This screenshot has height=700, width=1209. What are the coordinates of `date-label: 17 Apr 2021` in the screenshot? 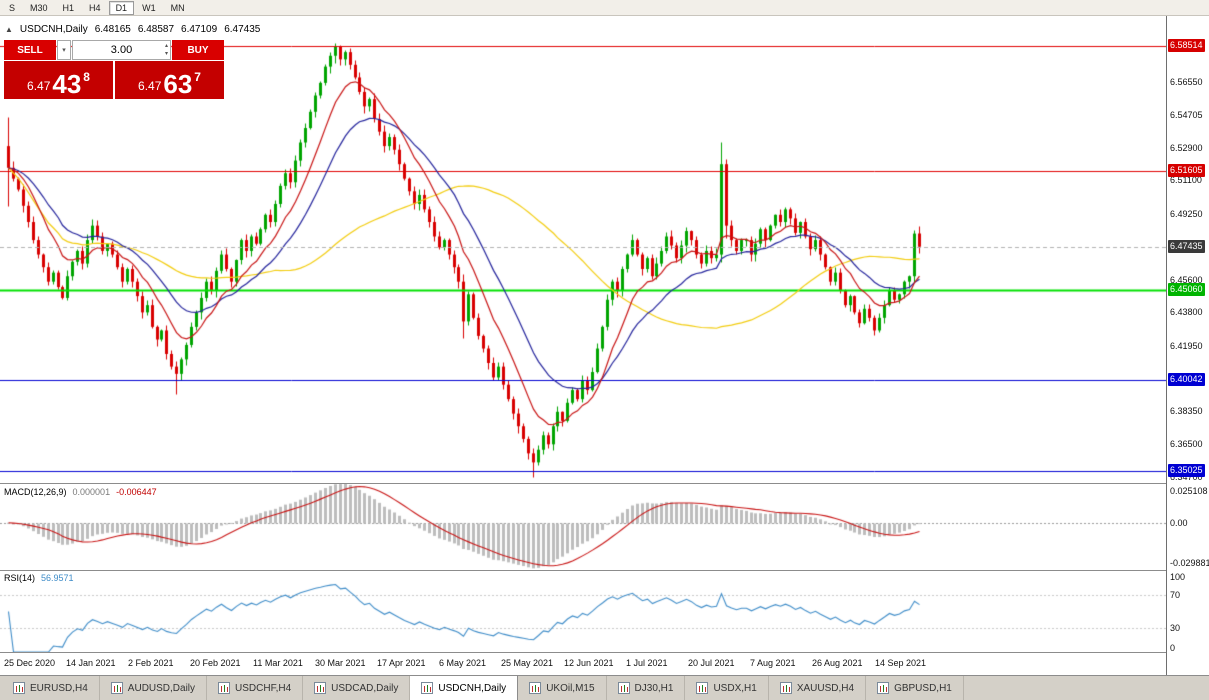 It's located at (401, 663).